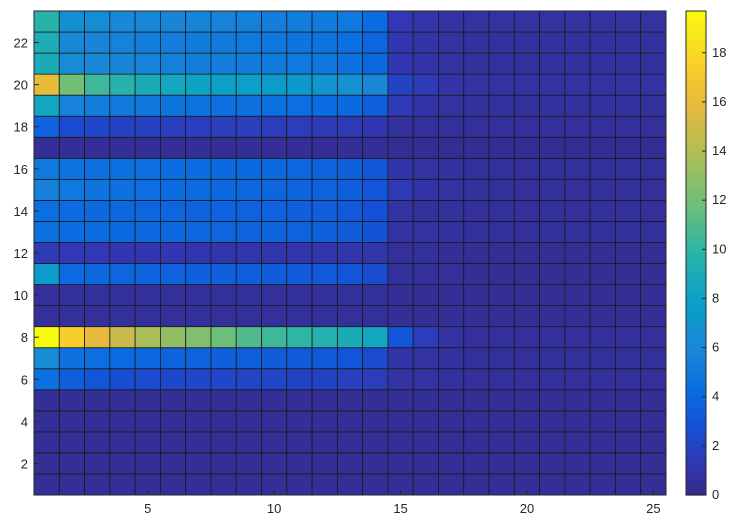 The width and height of the screenshot is (736, 523). I want to click on x-tick-label: 20, so click(527, 508).